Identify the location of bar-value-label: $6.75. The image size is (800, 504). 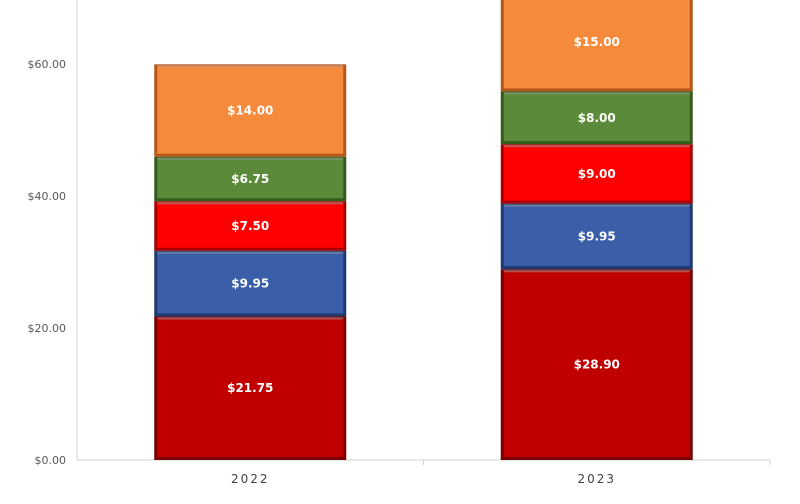
(250, 179).